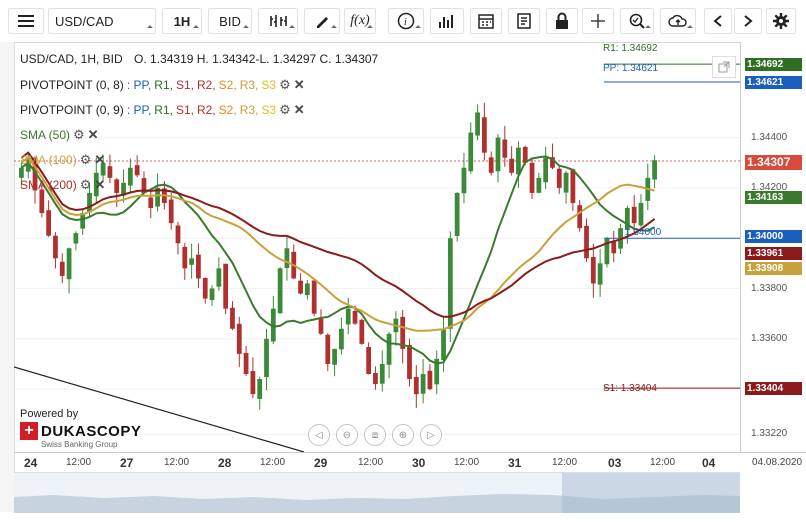 This screenshot has width=806, height=522. What do you see at coordinates (377, 492) in the screenshot?
I see `navigator` at bounding box center [377, 492].